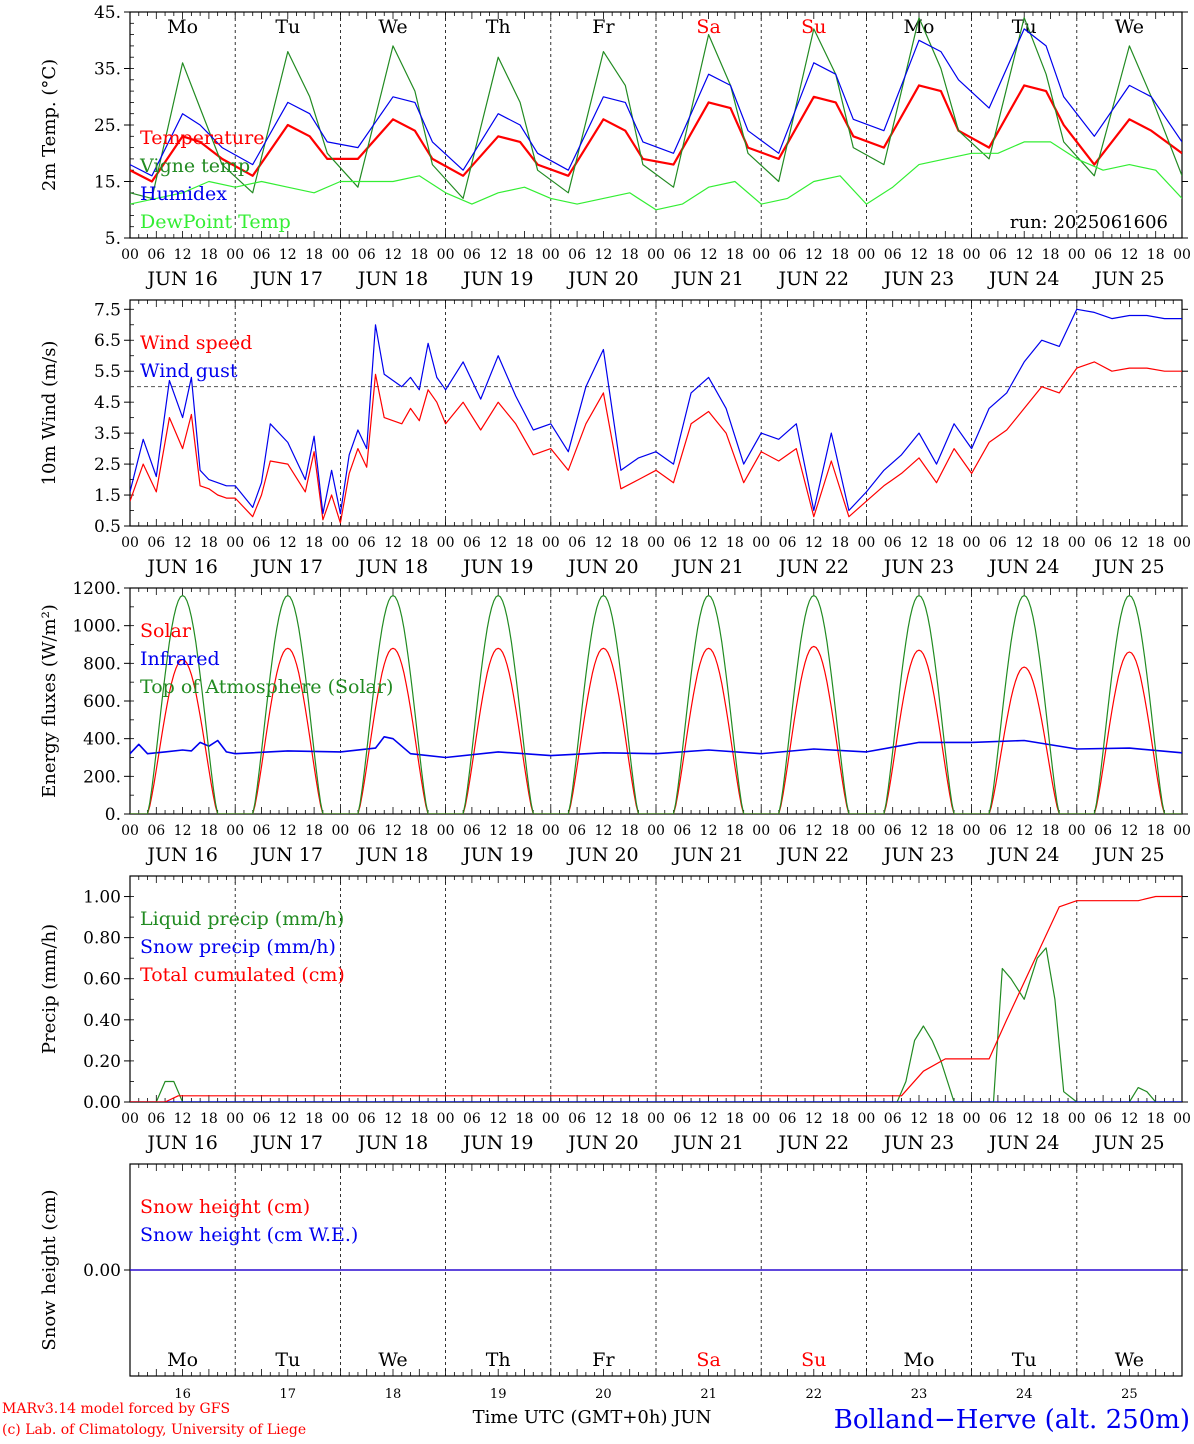 Image resolution: width=1194 pixels, height=1444 pixels. I want to click on model-credit-line1: MARv3.14 model forced by GFS, so click(116, 1409).